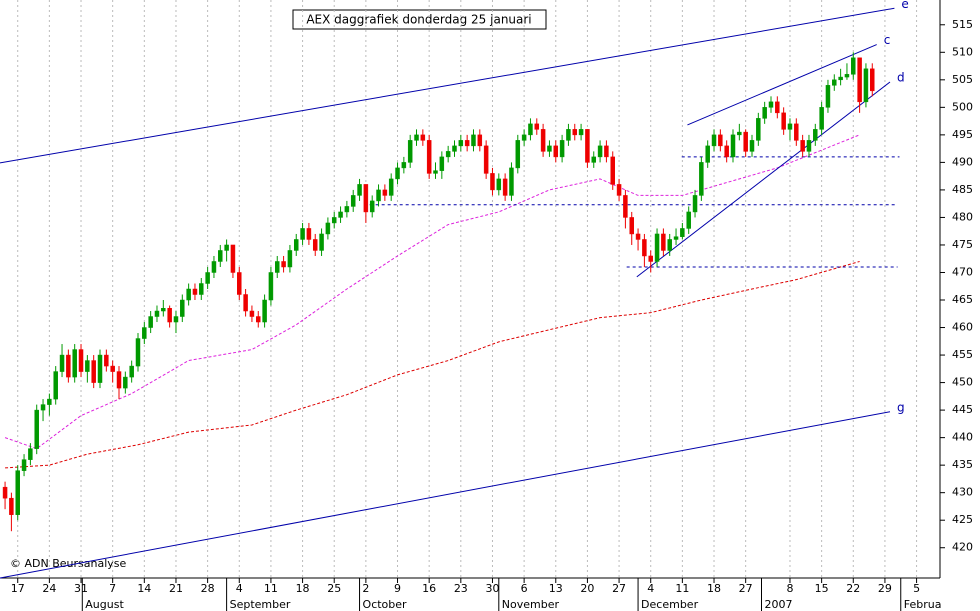 The image size is (980, 611). Describe the element at coordinates (176, 588) in the screenshot. I see `x-tick-label: 21` at that location.